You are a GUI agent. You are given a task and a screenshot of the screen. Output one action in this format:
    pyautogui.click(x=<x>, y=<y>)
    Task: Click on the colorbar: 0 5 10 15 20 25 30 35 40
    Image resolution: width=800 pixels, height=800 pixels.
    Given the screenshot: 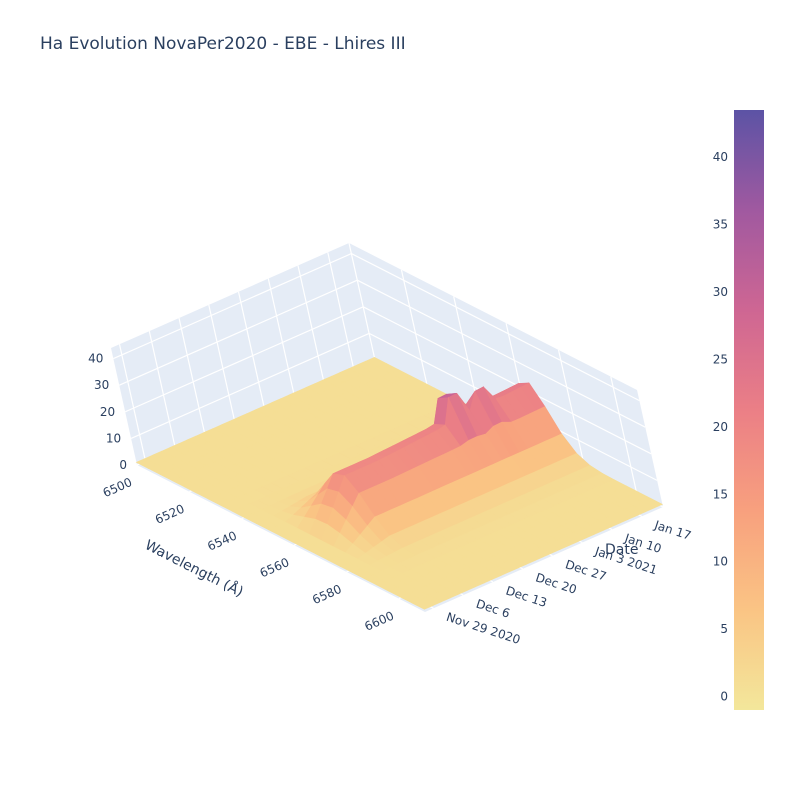 What is the action you would take?
    pyautogui.click(x=738, y=410)
    